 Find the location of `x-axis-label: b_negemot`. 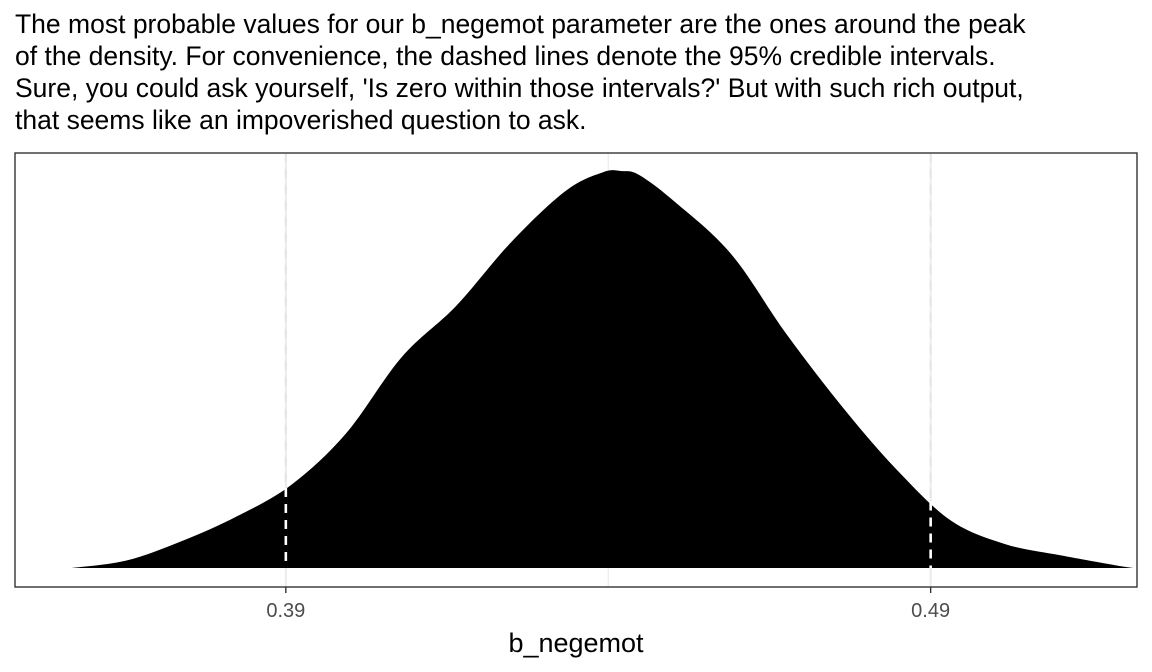

x-axis-label: b_negemot is located at coordinates (576, 643).